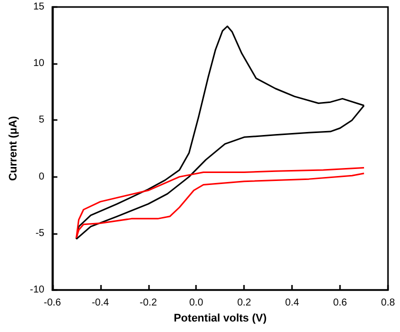 The width and height of the screenshot is (400, 332). Describe the element at coordinates (220, 318) in the screenshot. I see `x-axis-title: Potential volts (V)` at that location.